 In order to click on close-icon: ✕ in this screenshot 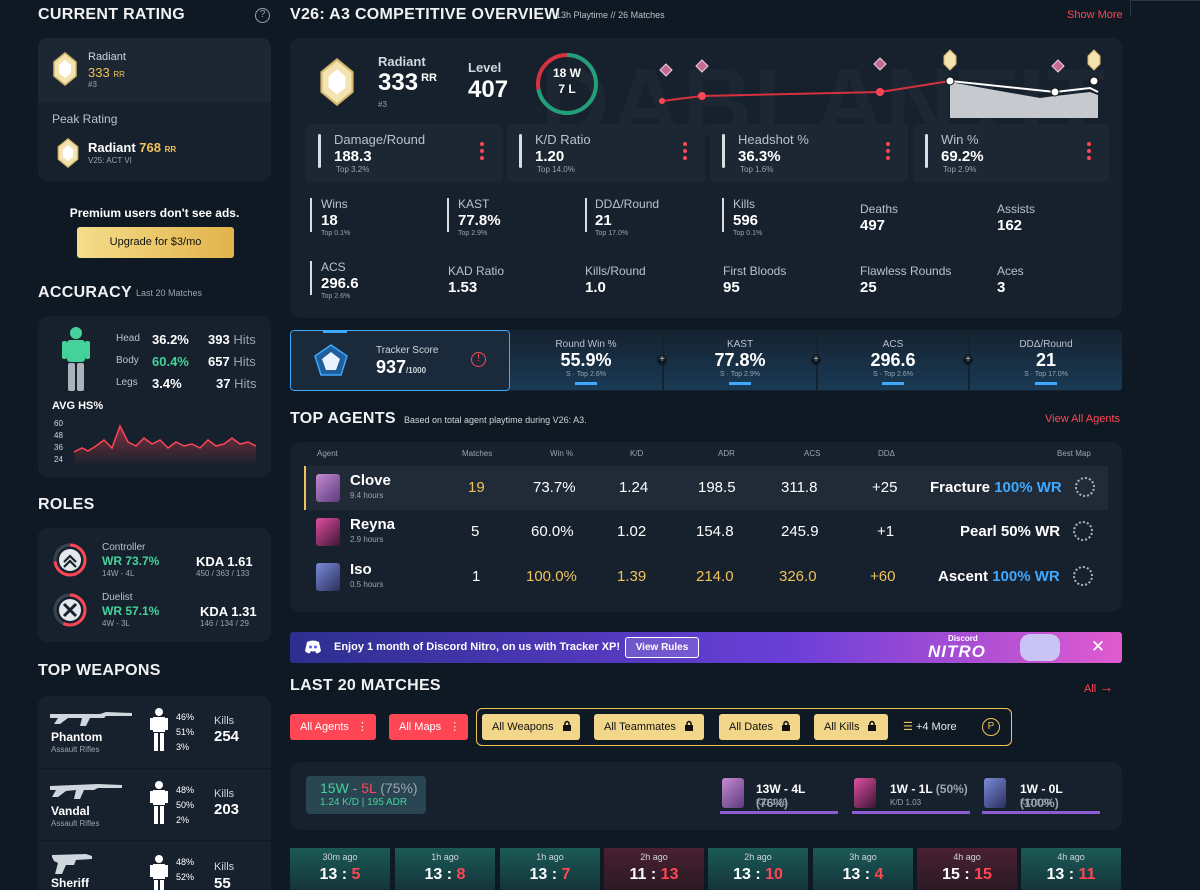, I will do `click(1098, 646)`.